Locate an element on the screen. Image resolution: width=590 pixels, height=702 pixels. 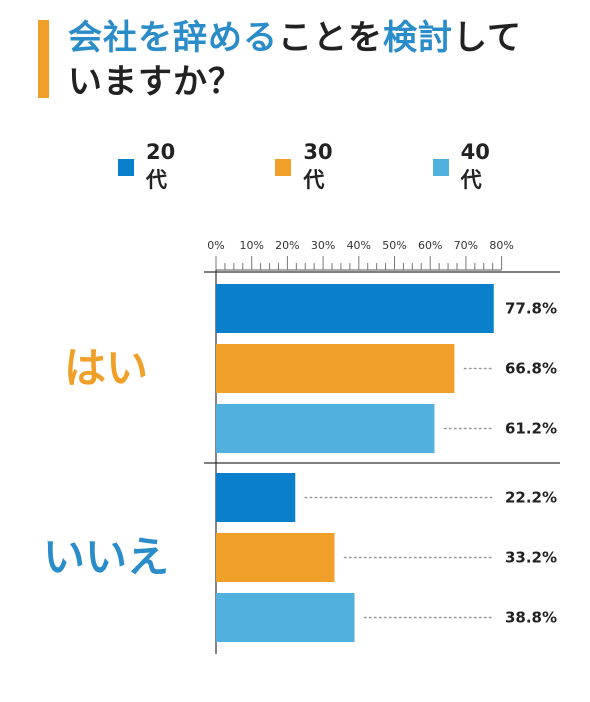
chart-title: 会社を辞めることを検討していますか？ is located at coordinates (318, 60).